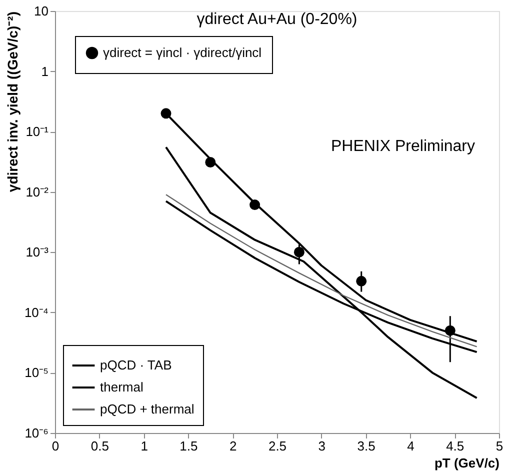 This screenshot has height=475, width=508. Describe the element at coordinates (41, 11) in the screenshot. I see `y-tick-label: 10` at that location.